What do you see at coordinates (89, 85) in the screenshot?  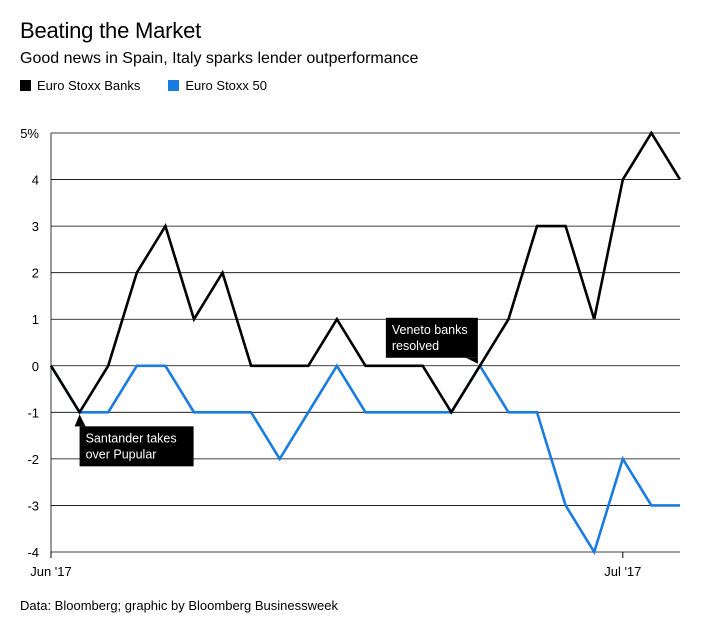 I see `legend-label-banks: Euro Stoxx Banks` at bounding box center [89, 85].